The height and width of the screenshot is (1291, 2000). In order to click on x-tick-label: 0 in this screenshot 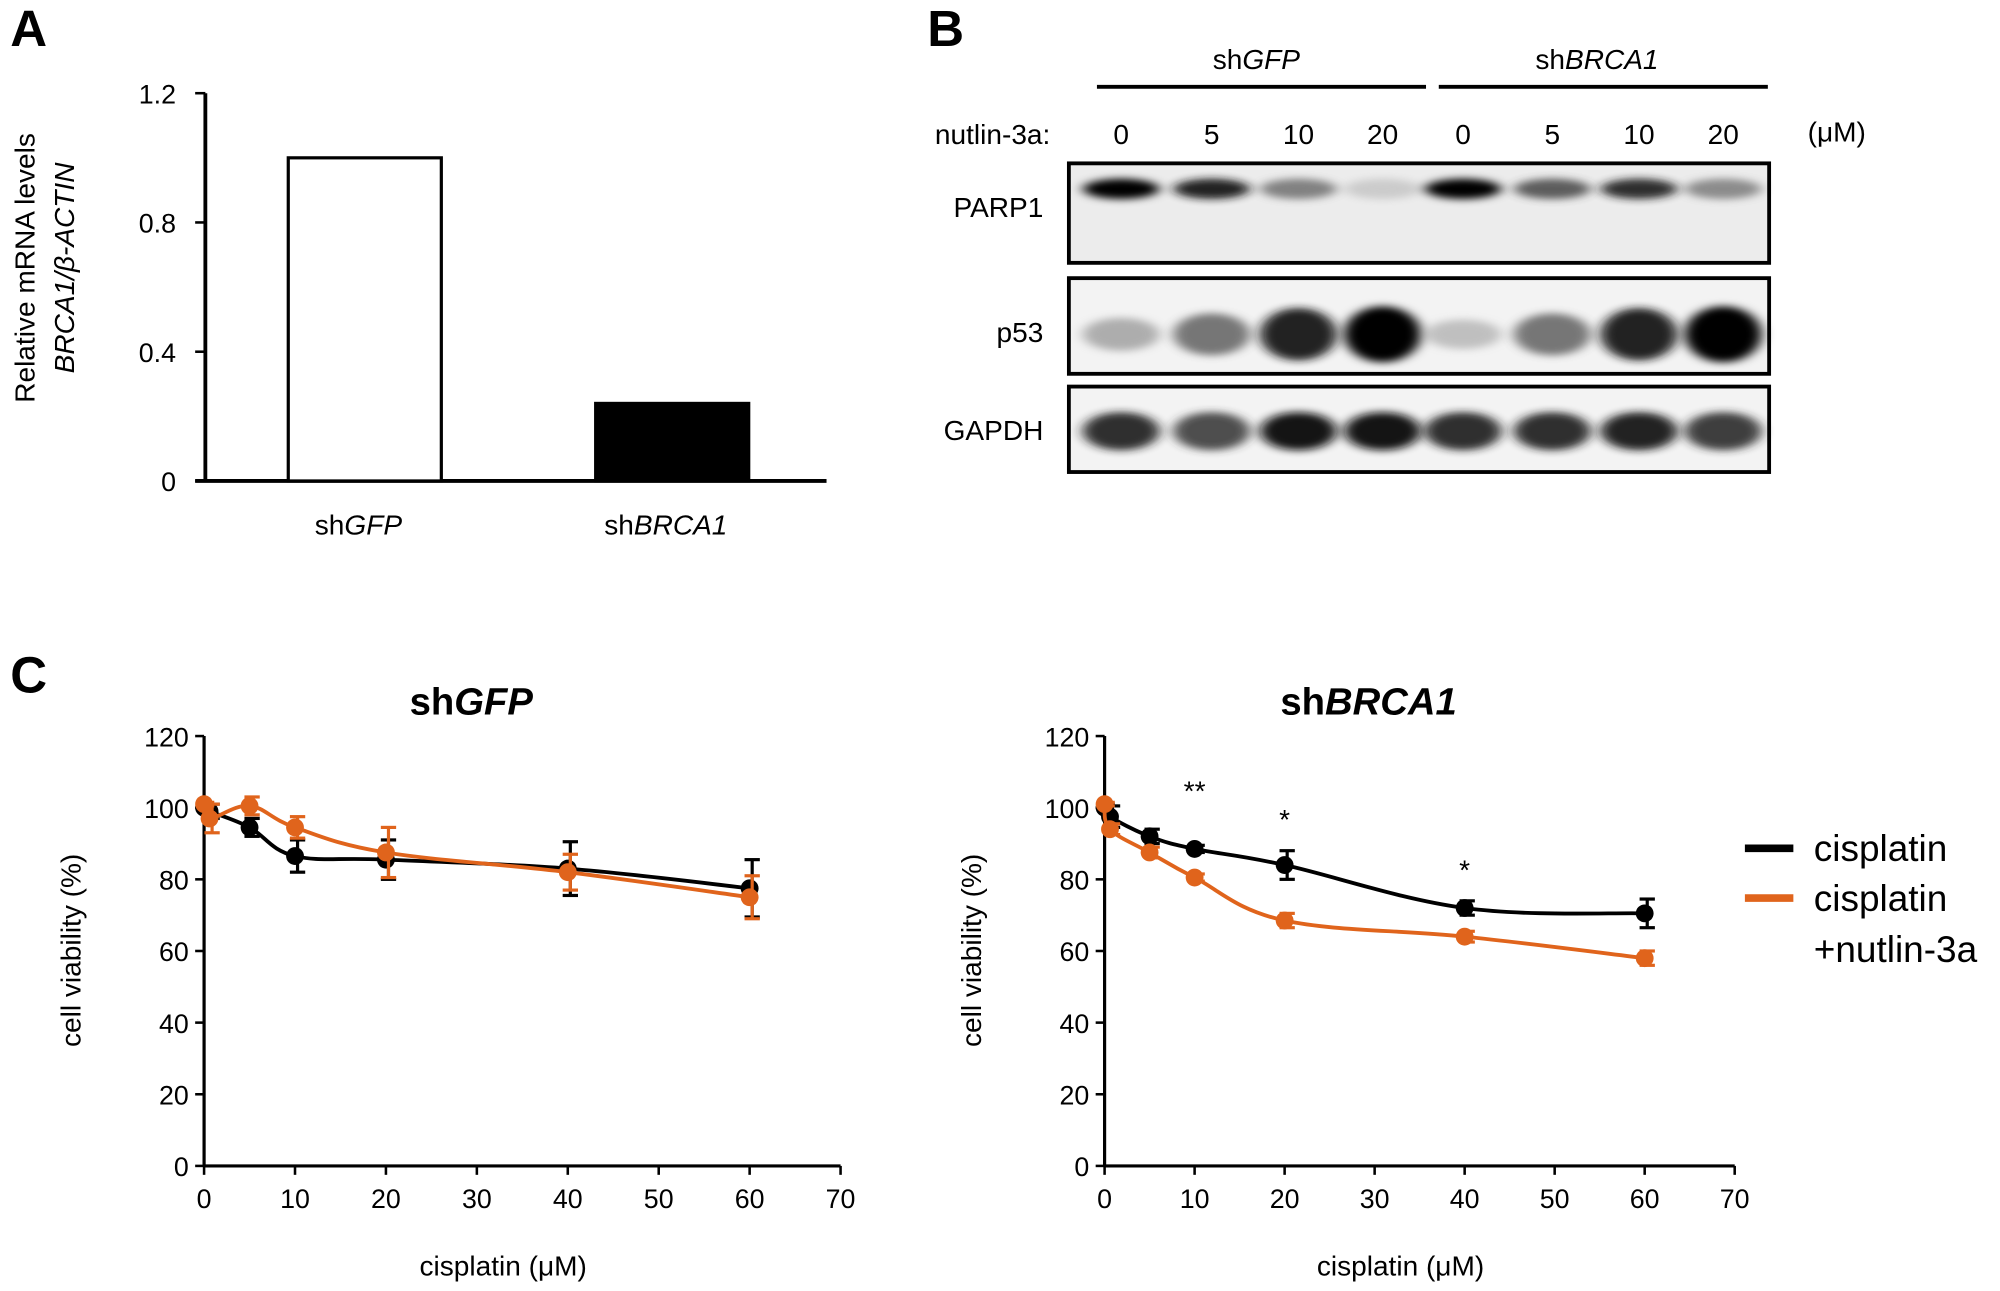, I will do `click(204, 1199)`.